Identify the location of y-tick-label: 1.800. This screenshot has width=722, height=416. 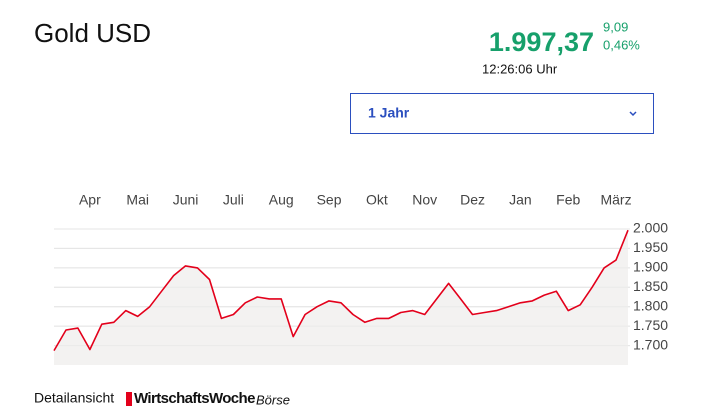
(650, 305).